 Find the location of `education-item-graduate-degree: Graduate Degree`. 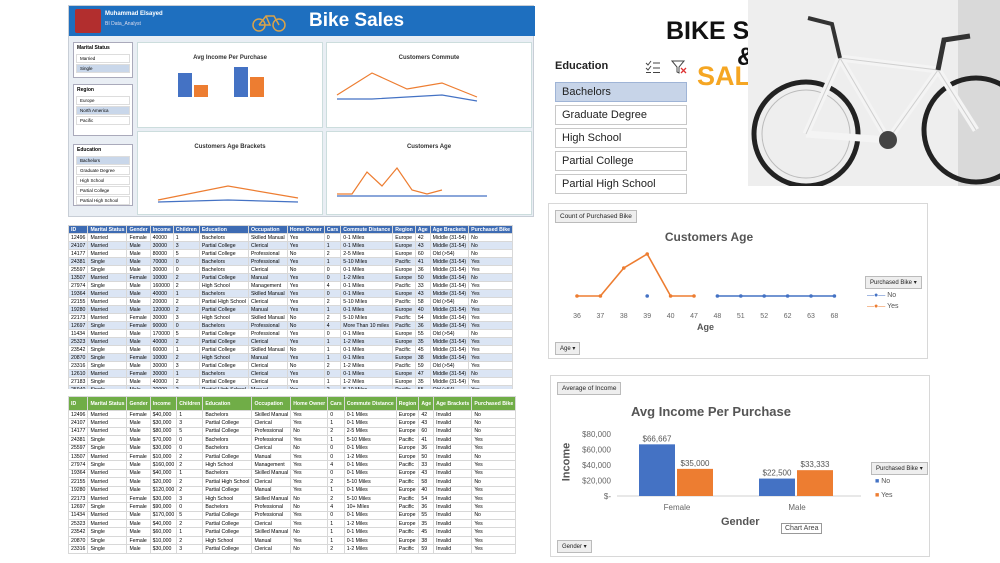

education-item-graduate-degree: Graduate Degree is located at coordinates (621, 115).